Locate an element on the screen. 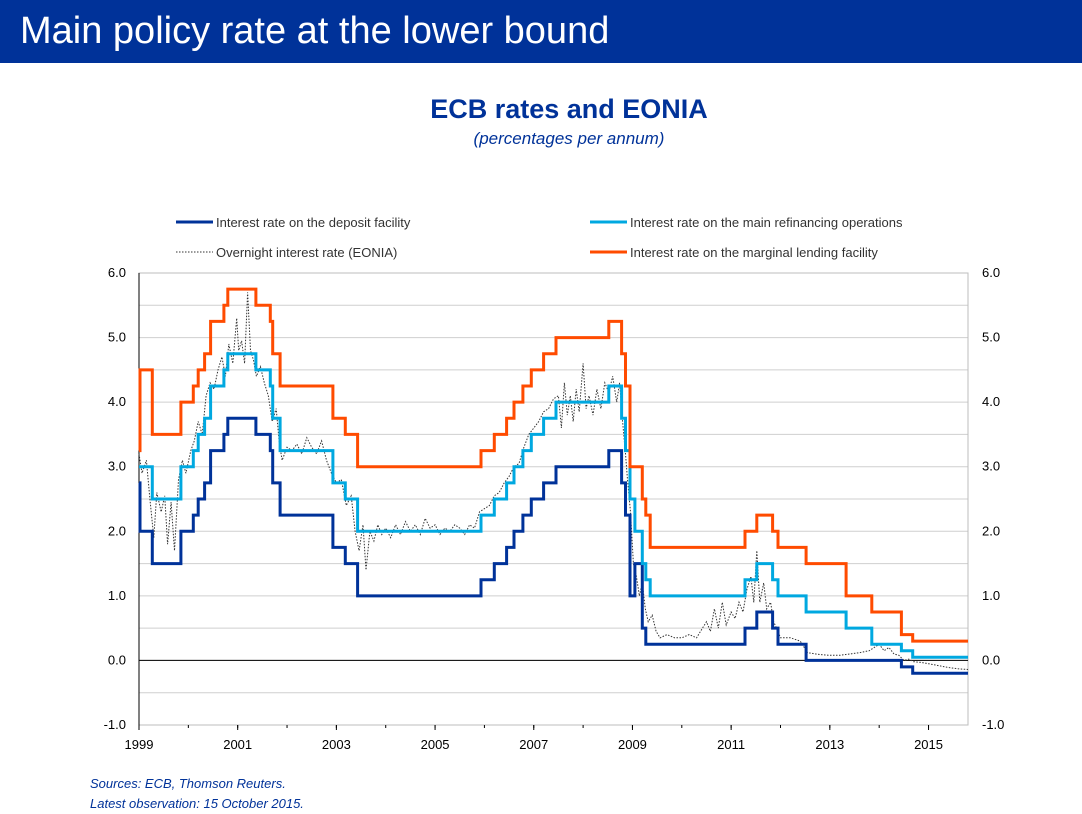 The height and width of the screenshot is (814, 1082). y-tick-label-left: -1.0 is located at coordinates (115, 724).